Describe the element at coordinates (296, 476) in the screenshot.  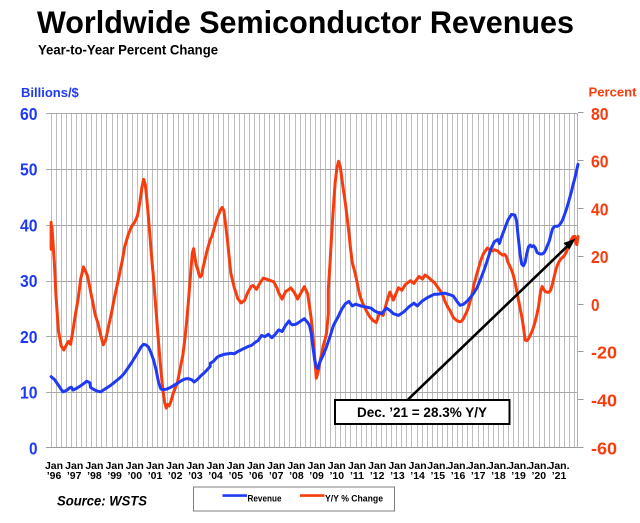
I see `svg-text: ’08` at that location.